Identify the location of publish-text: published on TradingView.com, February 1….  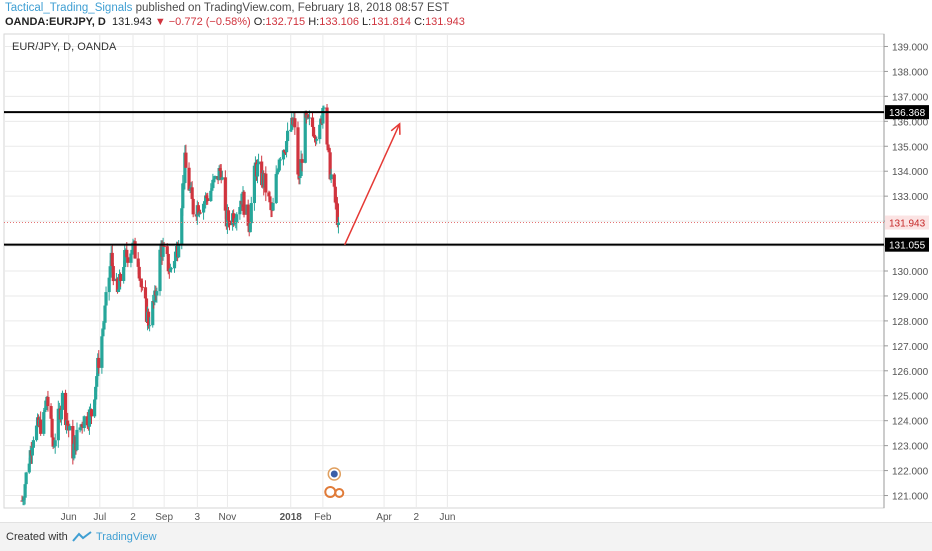
(292, 8).